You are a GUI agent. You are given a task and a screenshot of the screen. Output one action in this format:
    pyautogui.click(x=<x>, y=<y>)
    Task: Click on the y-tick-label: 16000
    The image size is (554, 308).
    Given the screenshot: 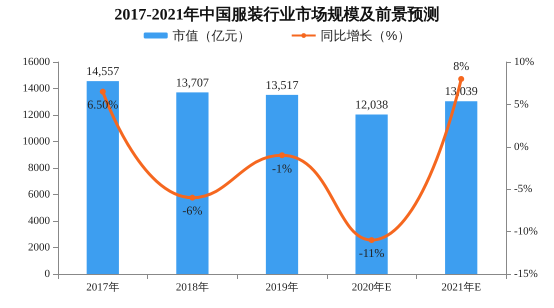 What is the action you would take?
    pyautogui.click(x=36, y=62)
    